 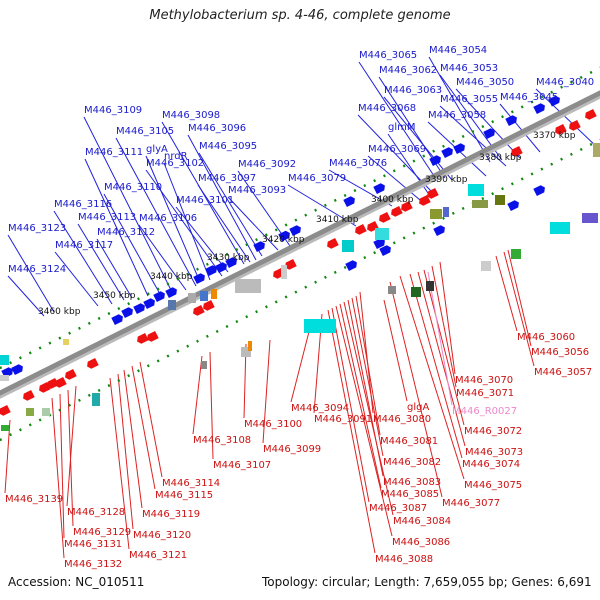 What do you see at coordinates (554, 136) in the screenshot?
I see `ruler-label-3370-kbp: 3370 kbp` at bounding box center [554, 136].